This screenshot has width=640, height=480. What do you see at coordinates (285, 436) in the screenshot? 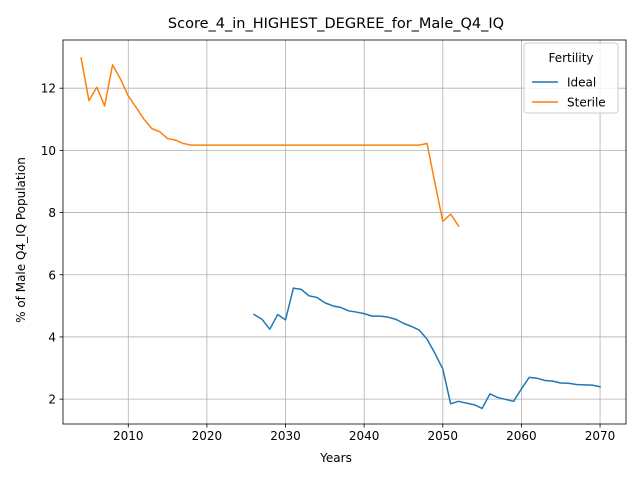
I see `x-tick-label: 2030` at bounding box center [285, 436].